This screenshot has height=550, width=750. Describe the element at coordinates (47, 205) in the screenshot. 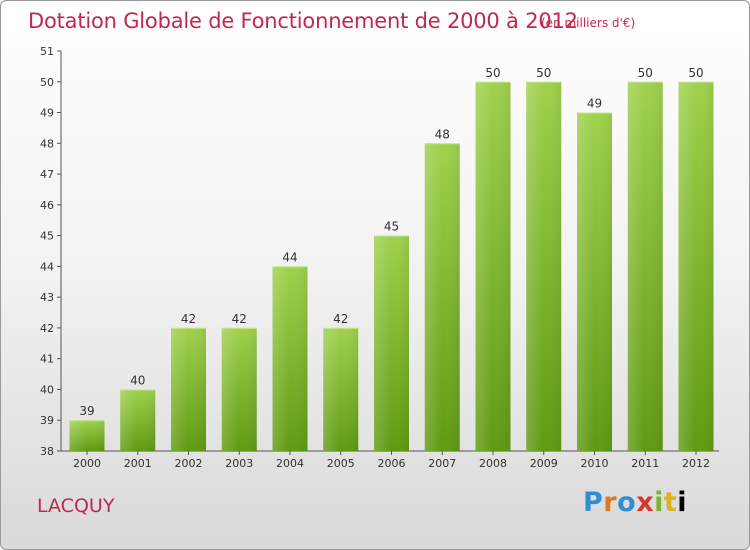

I see `y-tick-label: 46` at that location.